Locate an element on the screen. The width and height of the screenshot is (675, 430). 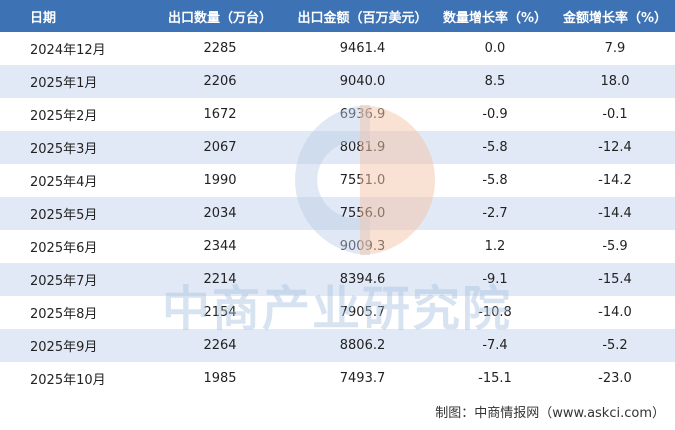
table-cell: 2206 is located at coordinates (220, 81).